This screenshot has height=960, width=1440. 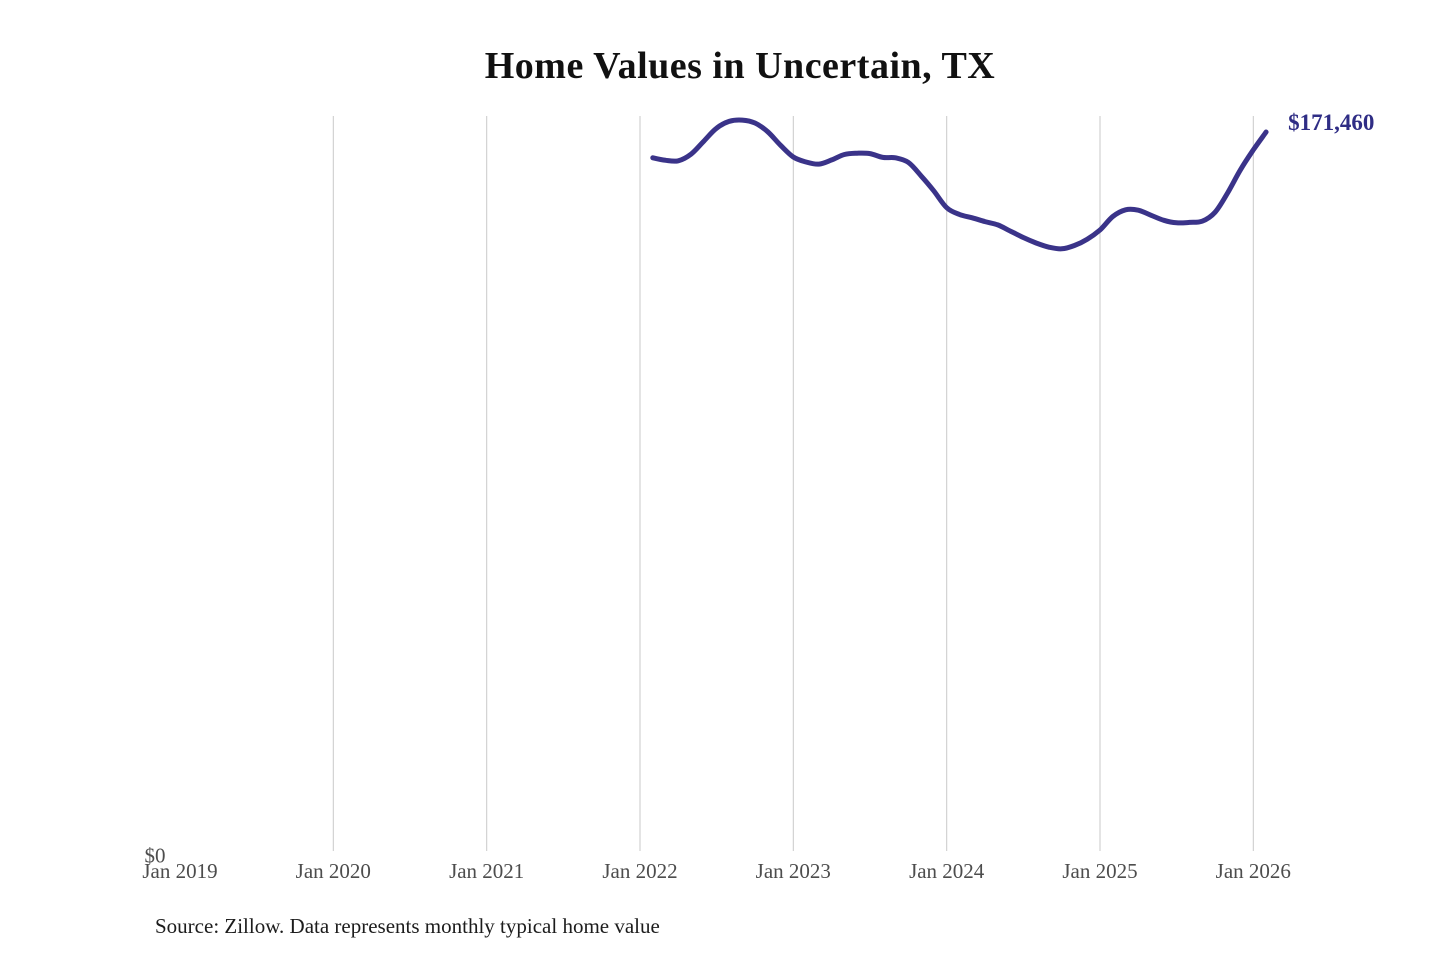 I want to click on home-value-series-line, so click(x=959, y=184).